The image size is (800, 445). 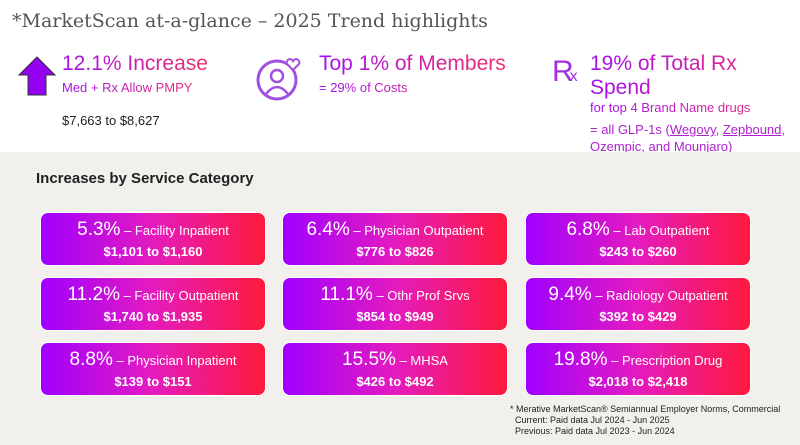 I want to click on headline: Top 1% of Members, so click(x=412, y=63).